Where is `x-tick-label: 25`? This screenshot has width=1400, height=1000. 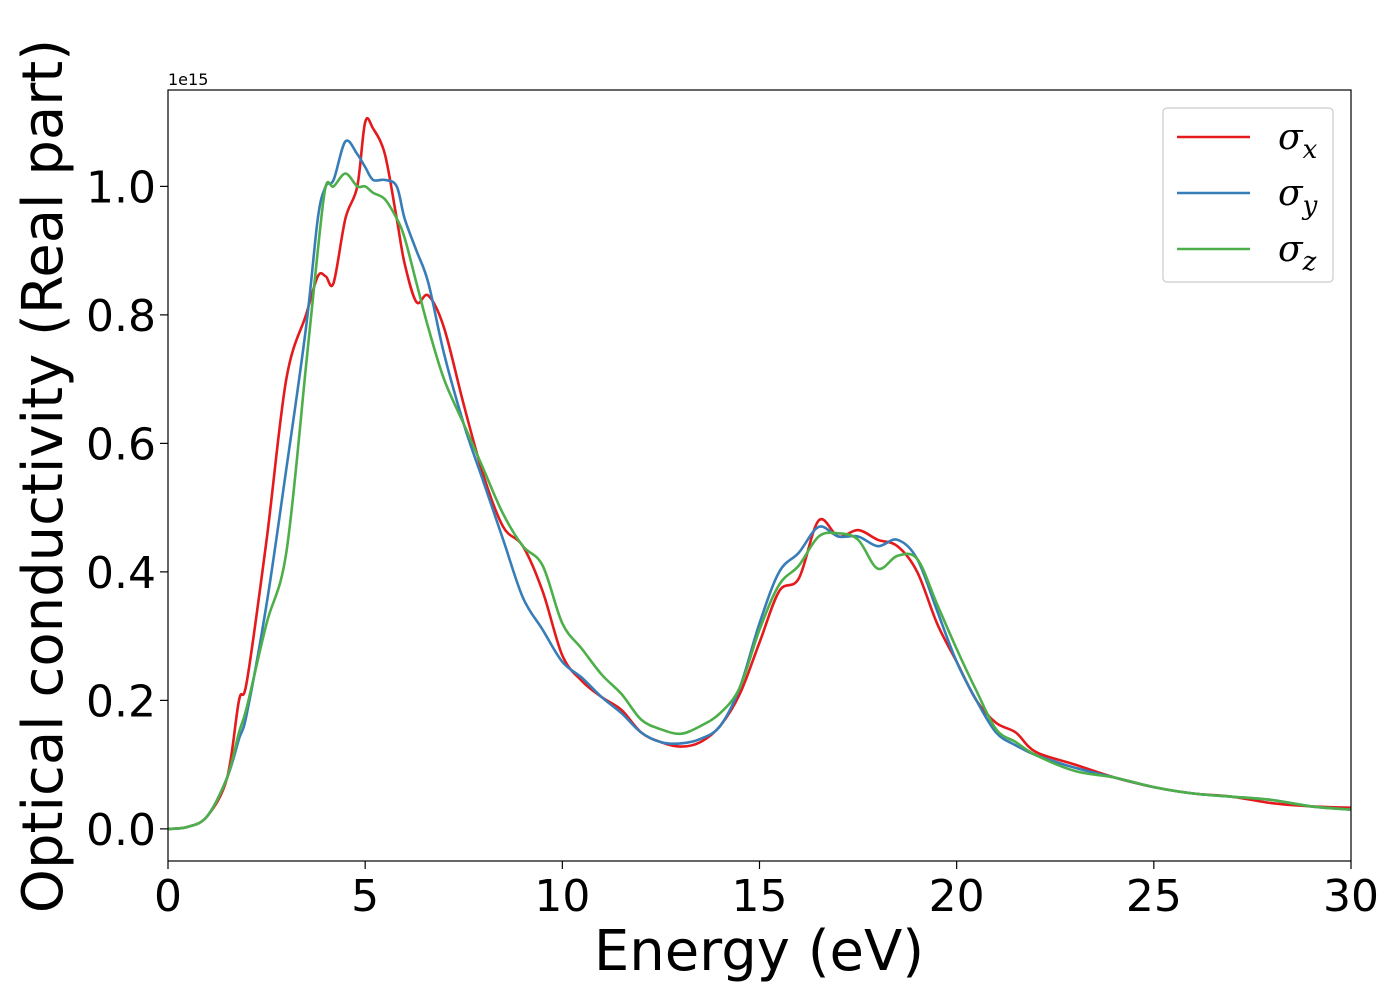
x-tick-label: 25 is located at coordinates (1154, 896).